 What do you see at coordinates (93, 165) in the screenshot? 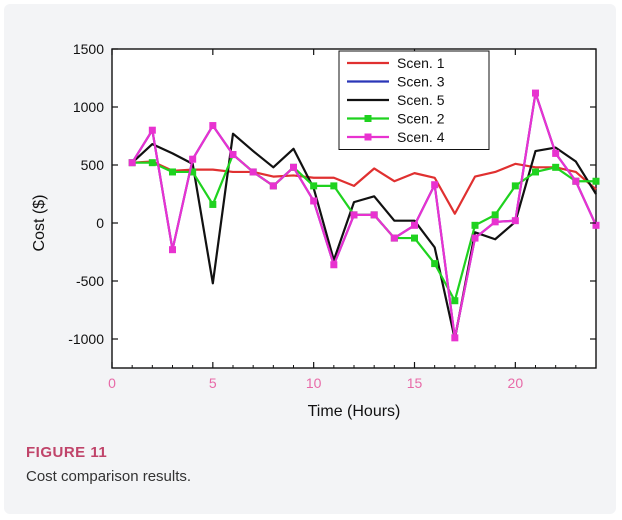
I see `y-tick-label: 500` at bounding box center [93, 165].